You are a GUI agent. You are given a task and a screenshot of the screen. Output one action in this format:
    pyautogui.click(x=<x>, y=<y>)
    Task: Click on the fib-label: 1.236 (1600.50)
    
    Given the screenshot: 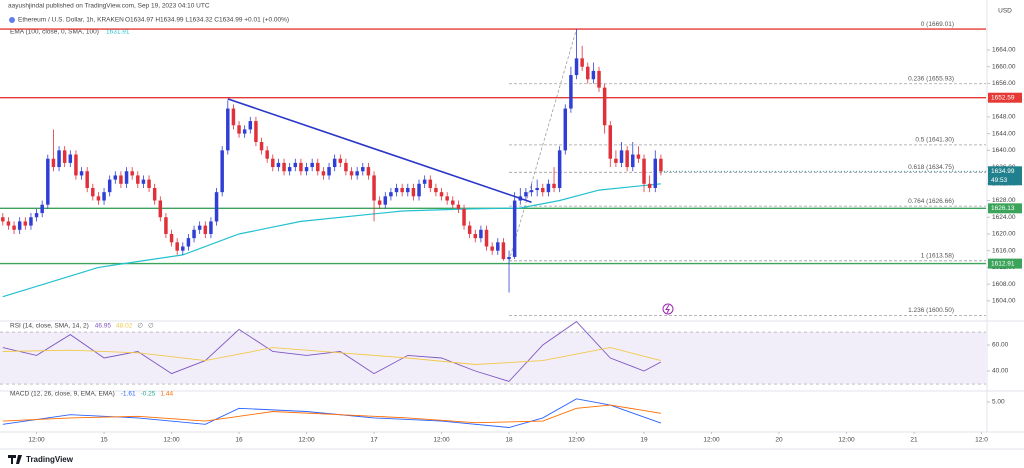 What is the action you would take?
    pyautogui.click(x=931, y=310)
    